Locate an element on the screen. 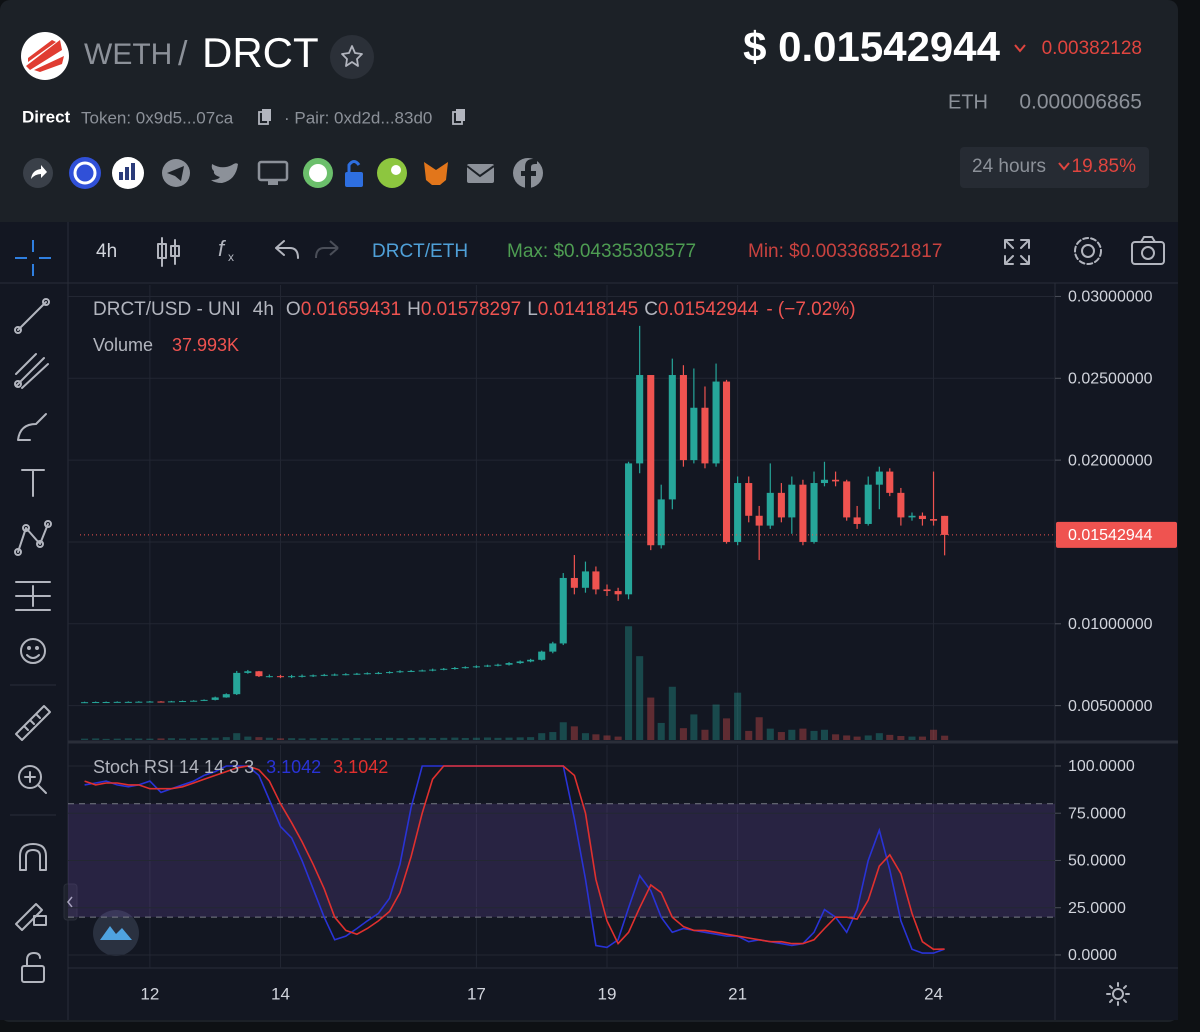  rsi-tick-label: 0.0000 is located at coordinates (1092, 955).